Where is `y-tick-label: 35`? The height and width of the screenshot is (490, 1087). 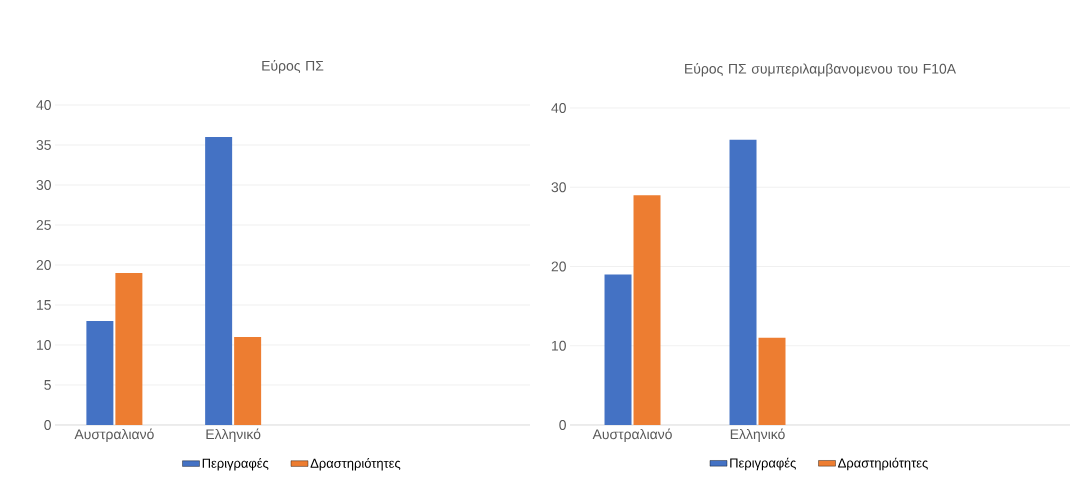 y-tick-label: 35 is located at coordinates (43, 145).